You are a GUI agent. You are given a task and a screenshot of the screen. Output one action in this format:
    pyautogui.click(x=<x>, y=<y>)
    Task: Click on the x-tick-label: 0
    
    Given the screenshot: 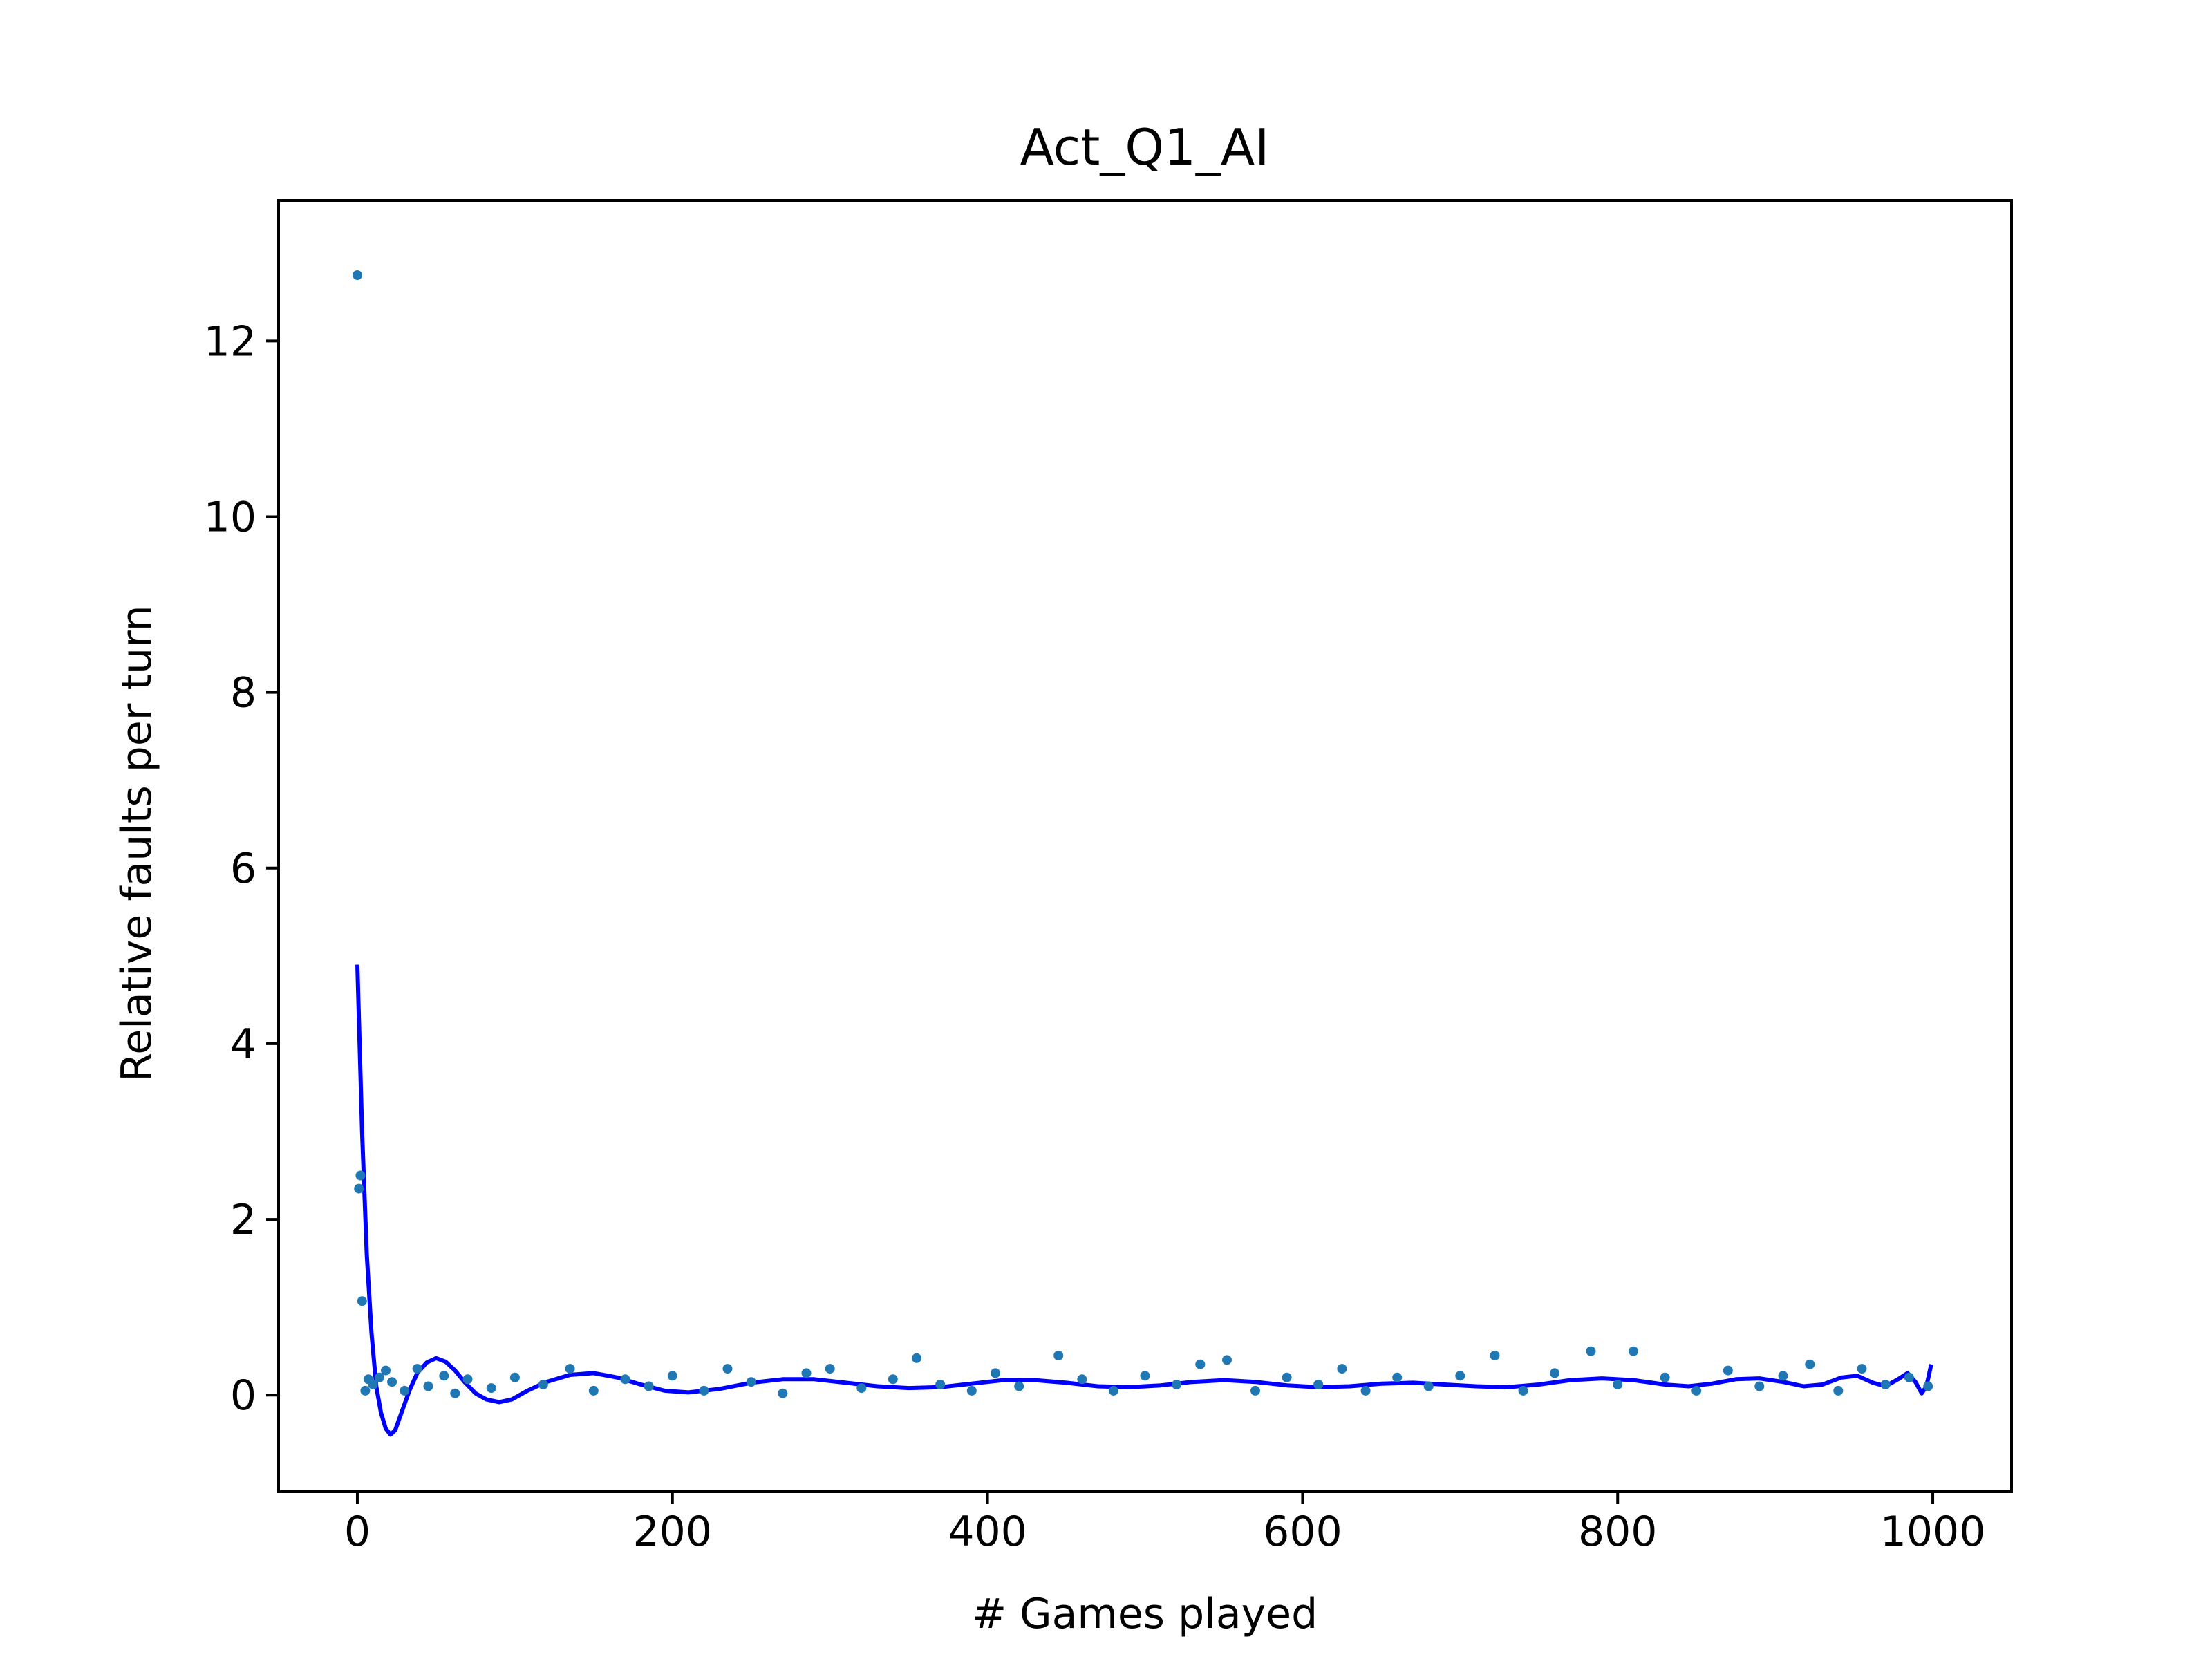 What is the action you would take?
    pyautogui.click(x=357, y=1532)
    